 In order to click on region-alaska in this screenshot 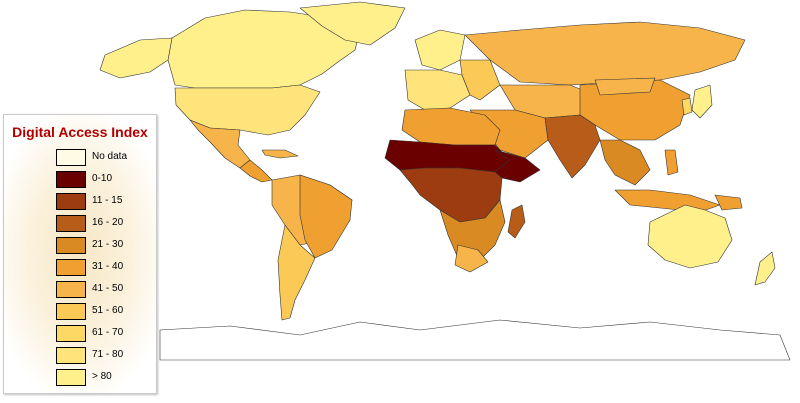, I will do `click(136, 58)`.